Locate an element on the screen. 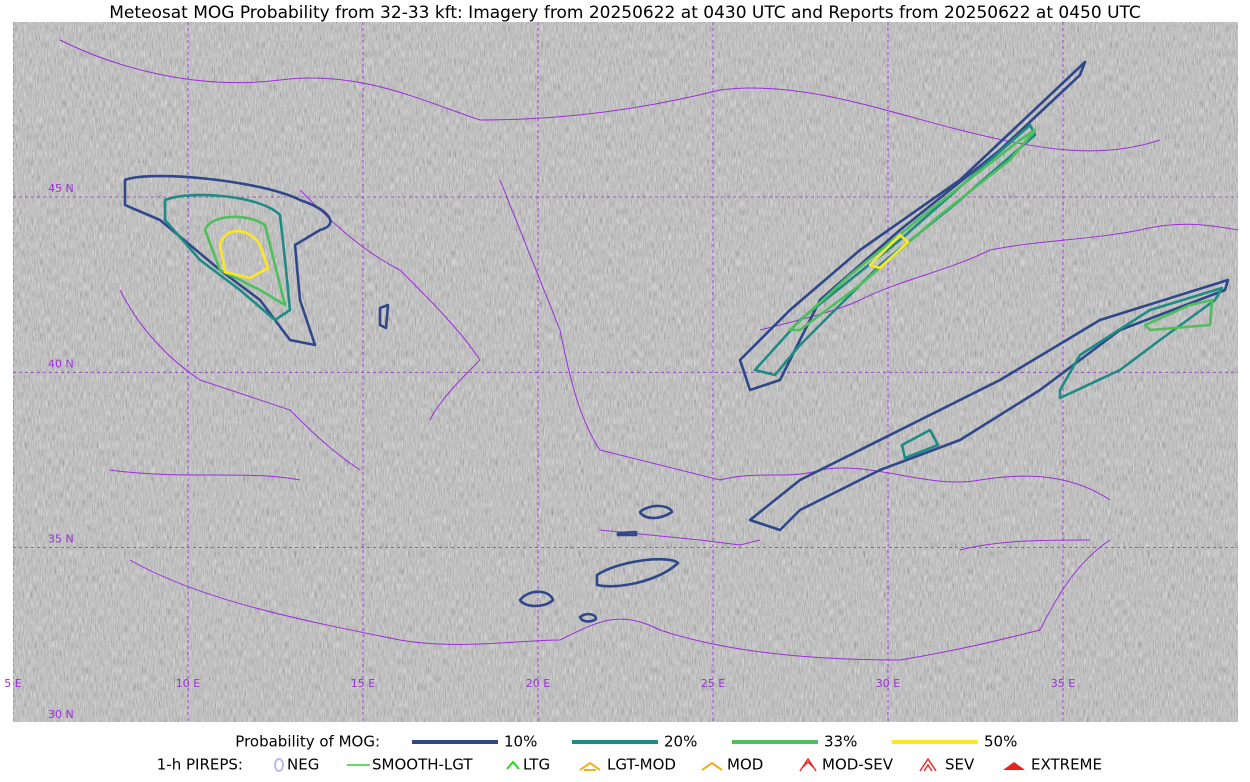 The width and height of the screenshot is (1250, 782). legend-label: LGT-MOD is located at coordinates (641, 765).